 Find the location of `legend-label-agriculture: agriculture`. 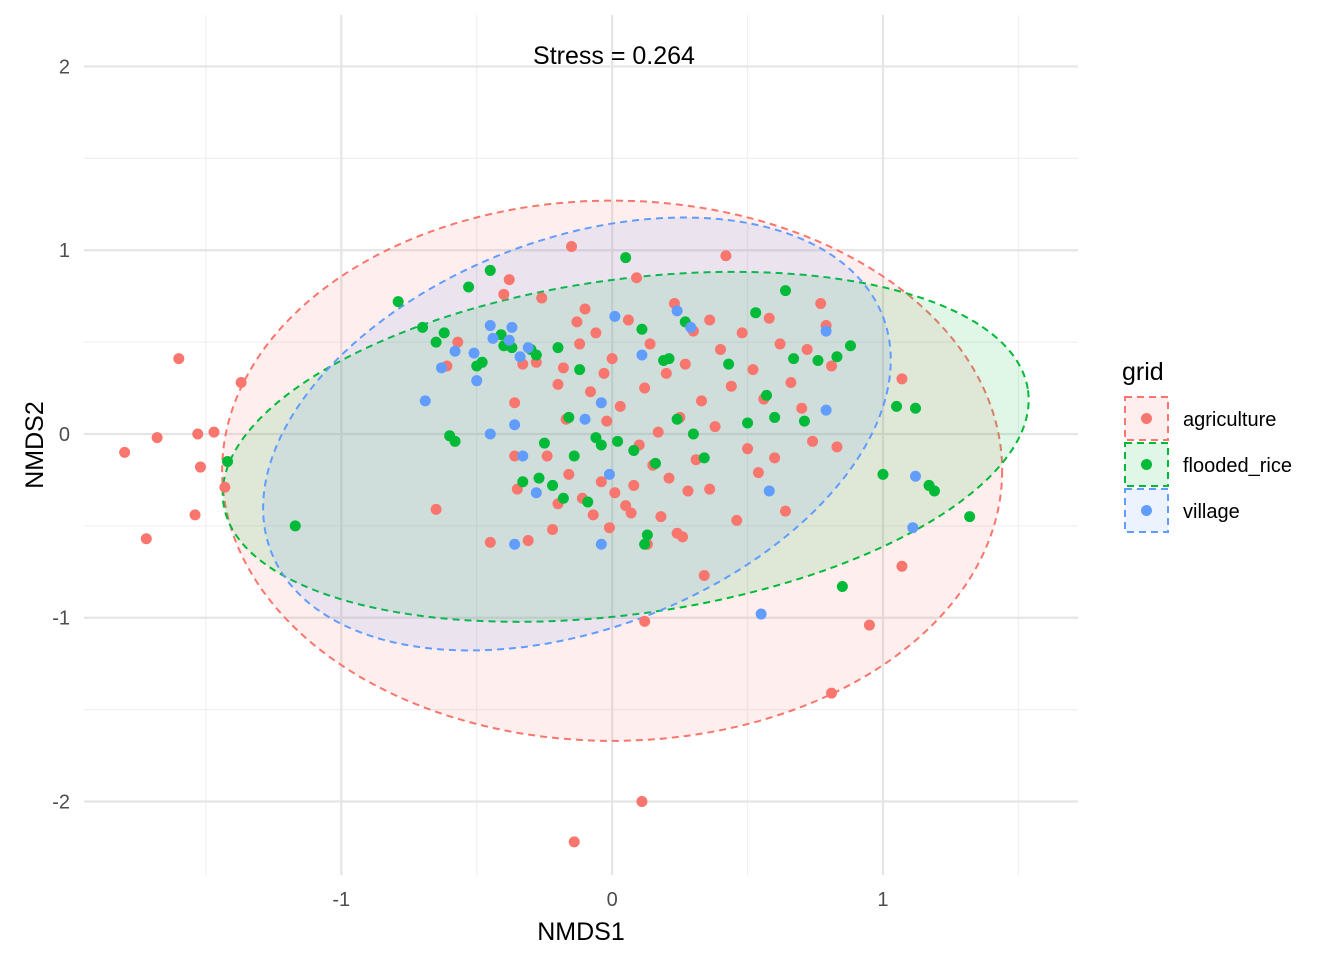

legend-label-agriculture: agriculture is located at coordinates (1229, 420).